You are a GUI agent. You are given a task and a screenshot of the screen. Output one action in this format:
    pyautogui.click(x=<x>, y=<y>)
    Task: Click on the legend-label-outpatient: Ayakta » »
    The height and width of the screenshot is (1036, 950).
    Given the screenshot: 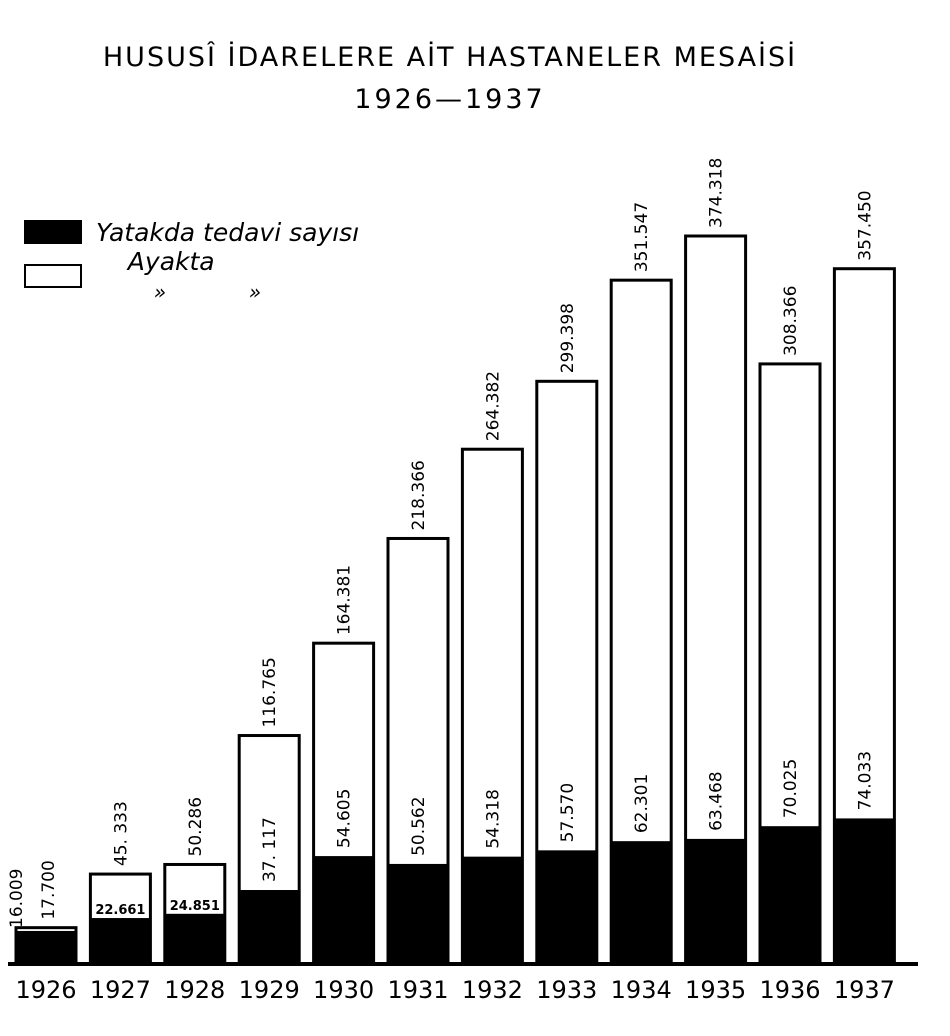 What is the action you would take?
    pyautogui.click(x=178, y=276)
    